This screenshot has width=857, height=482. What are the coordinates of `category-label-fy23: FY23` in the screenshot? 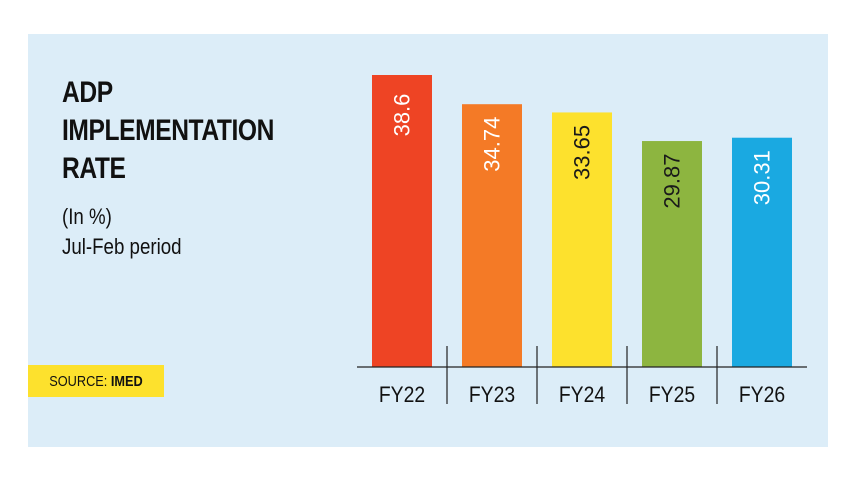 It's located at (492, 395).